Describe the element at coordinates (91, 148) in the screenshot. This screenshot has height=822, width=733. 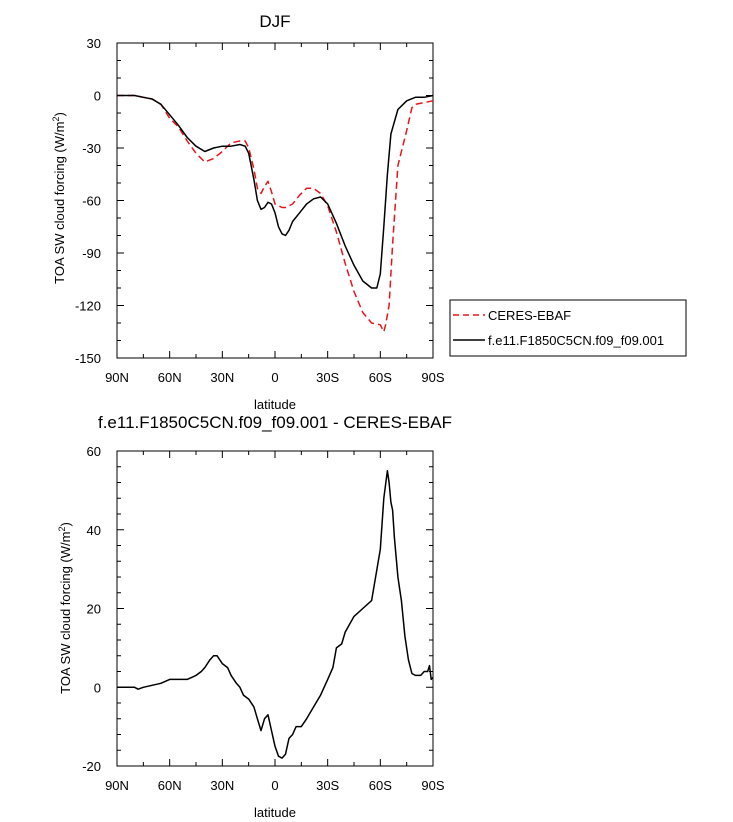
I see `y-tick-label: -30` at that location.